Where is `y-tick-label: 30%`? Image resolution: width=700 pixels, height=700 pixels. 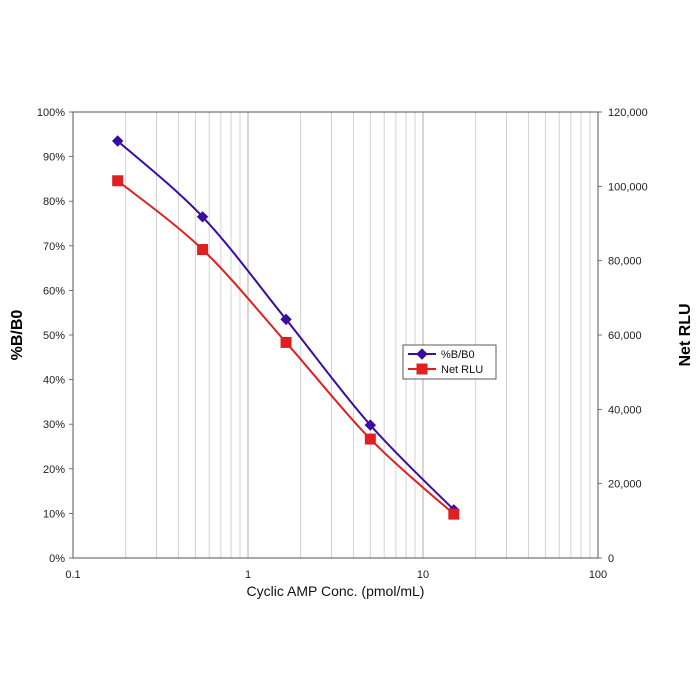
y-tick-label: 30% is located at coordinates (54, 425).